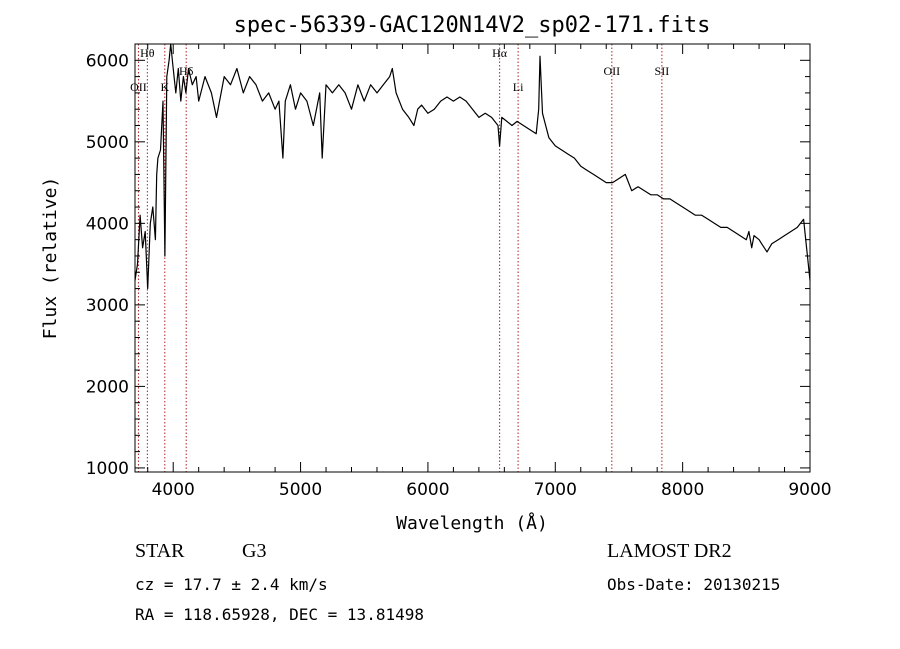 Image resolution: width=900 pixels, height=649 pixels. What do you see at coordinates (682, 490) in the screenshot?
I see `x-tick-label: 8000` at bounding box center [682, 490].